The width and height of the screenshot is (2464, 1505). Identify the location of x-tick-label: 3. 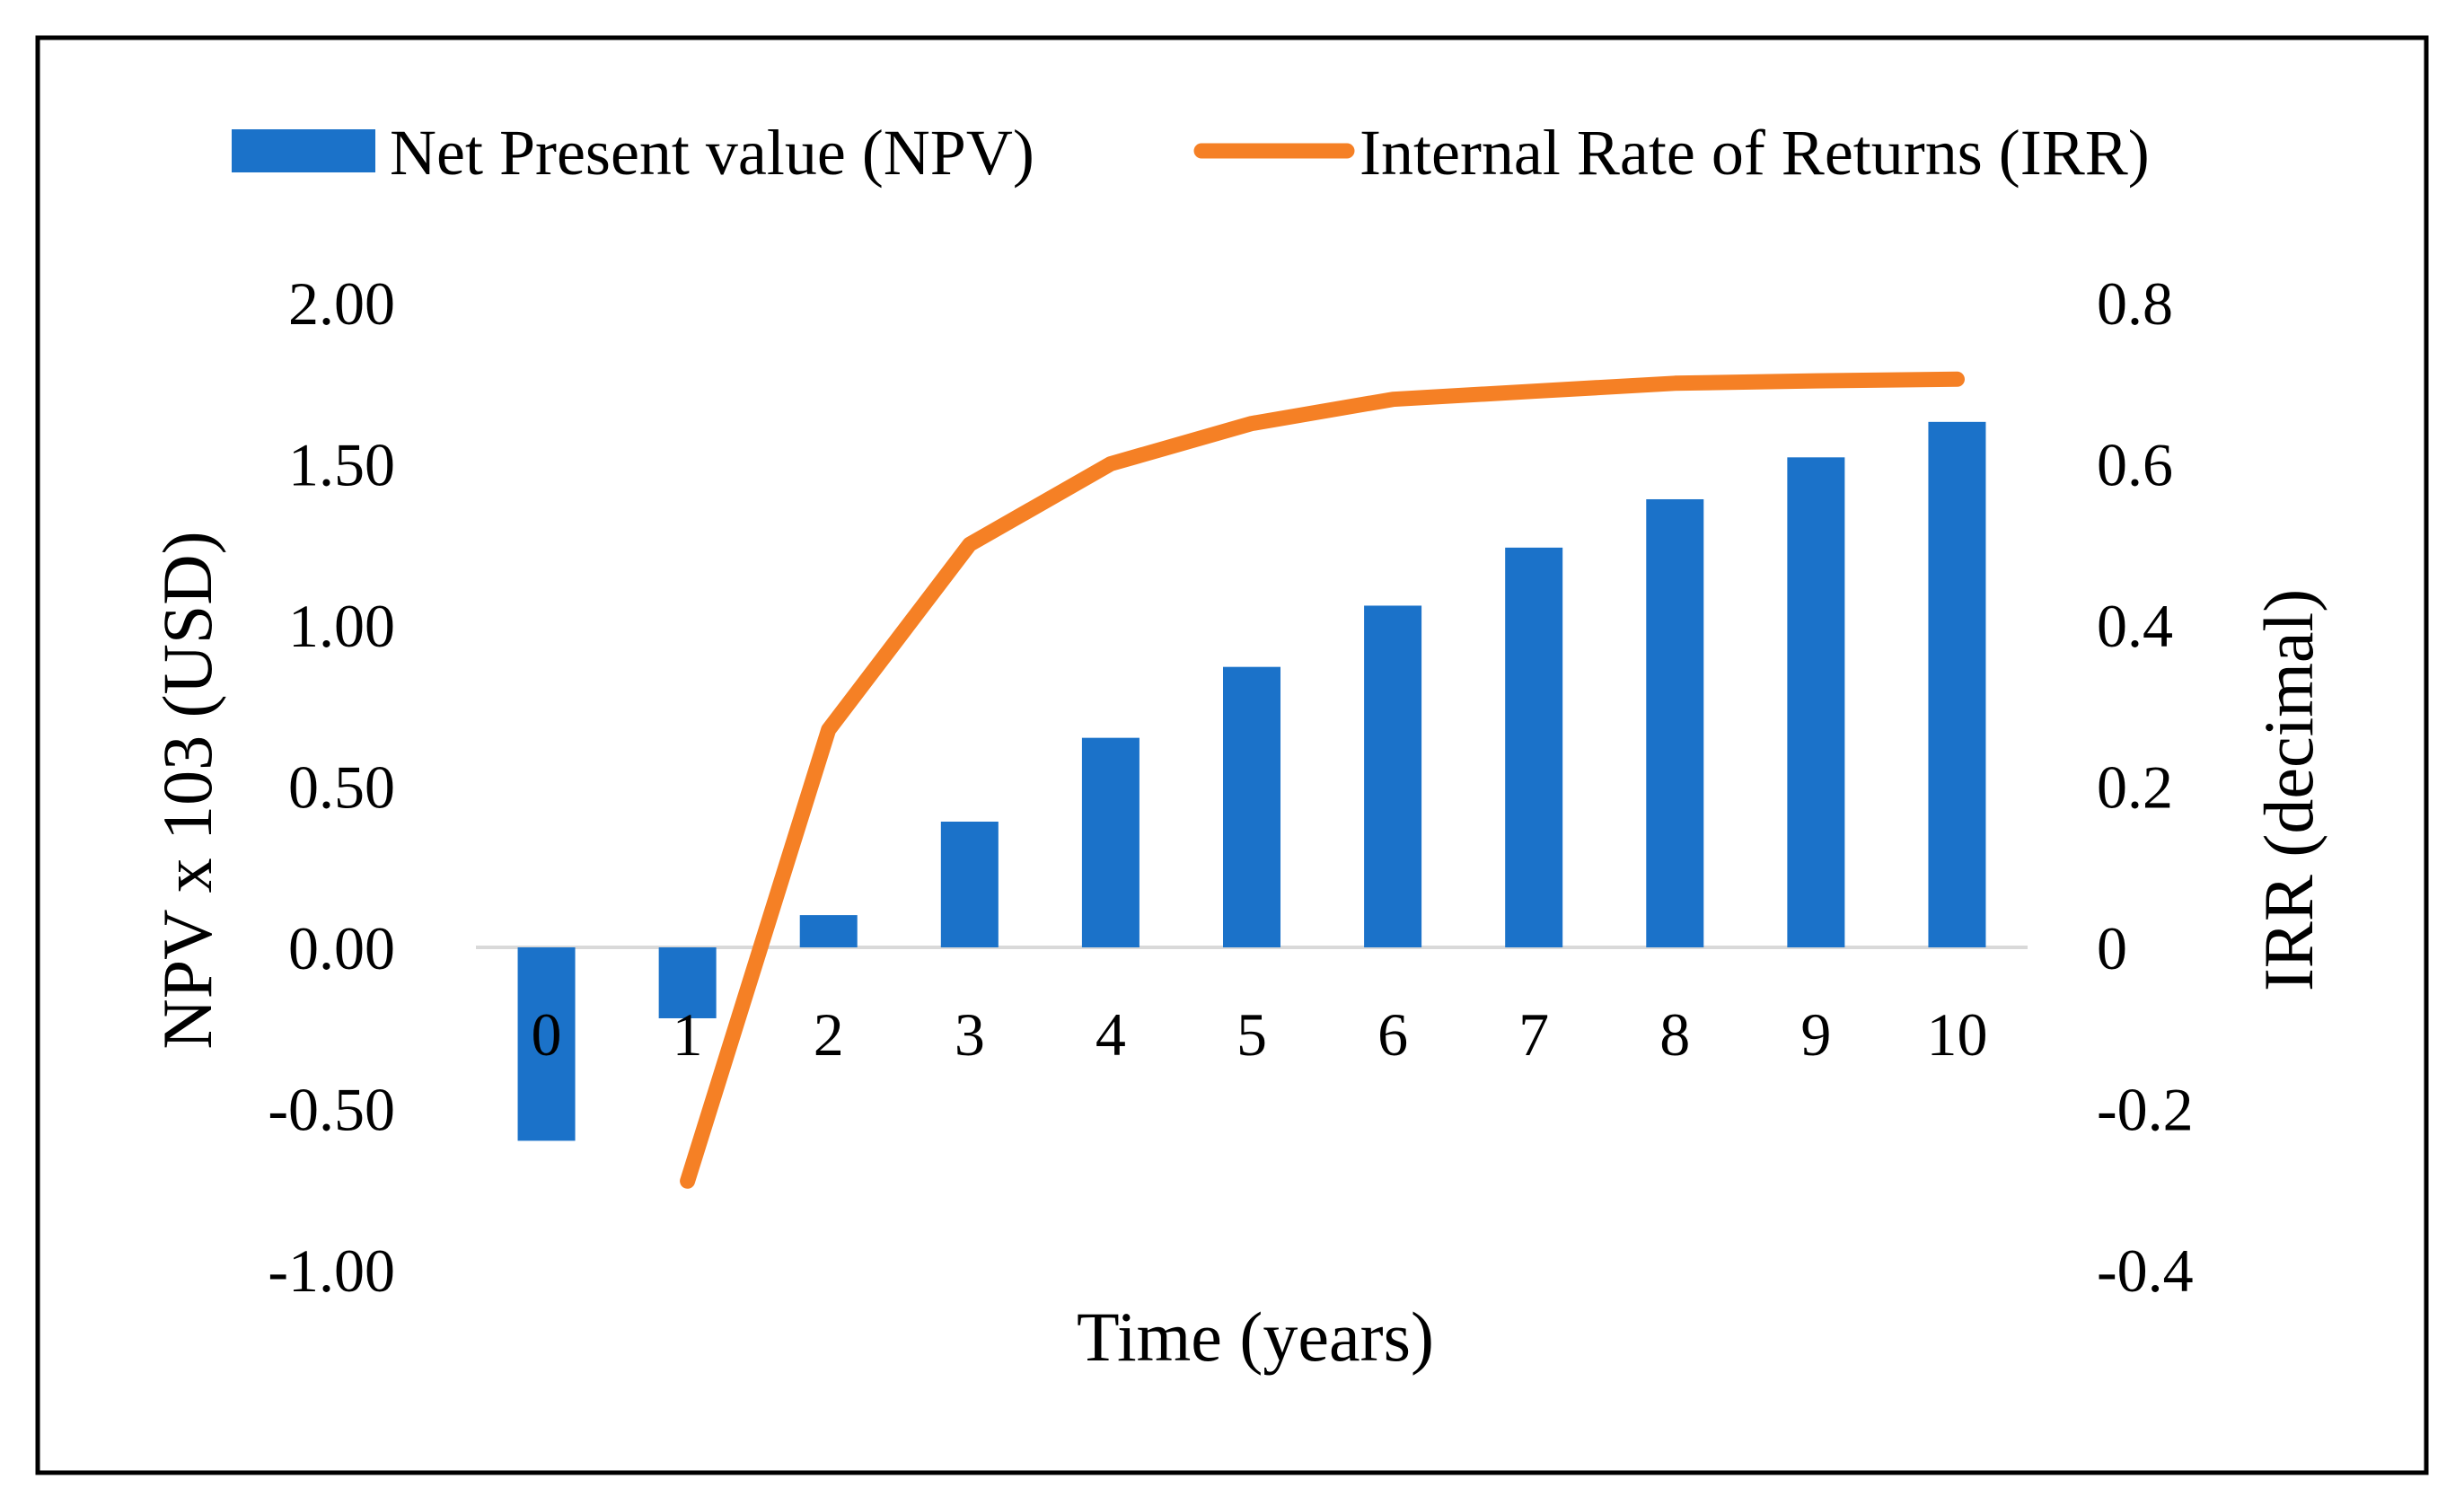
(970, 1034).